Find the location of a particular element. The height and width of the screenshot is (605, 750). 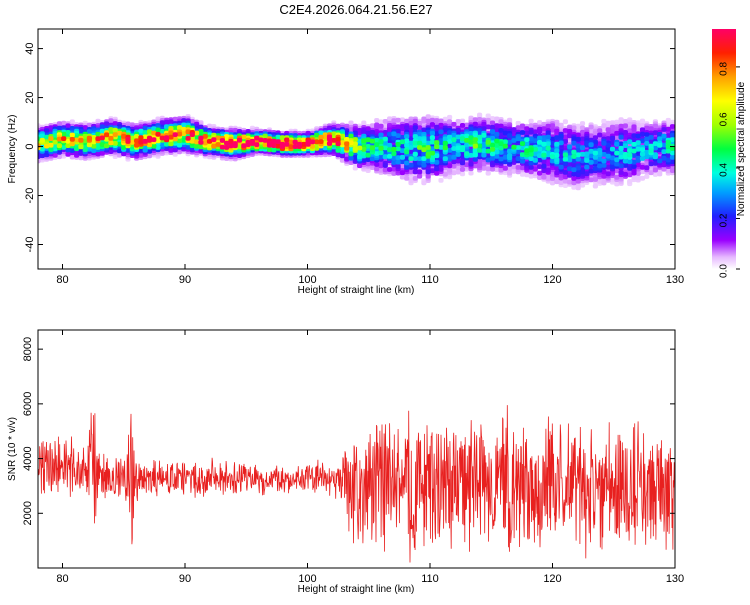

heatmap-cell-2080 is located at coordinates (561, 143).